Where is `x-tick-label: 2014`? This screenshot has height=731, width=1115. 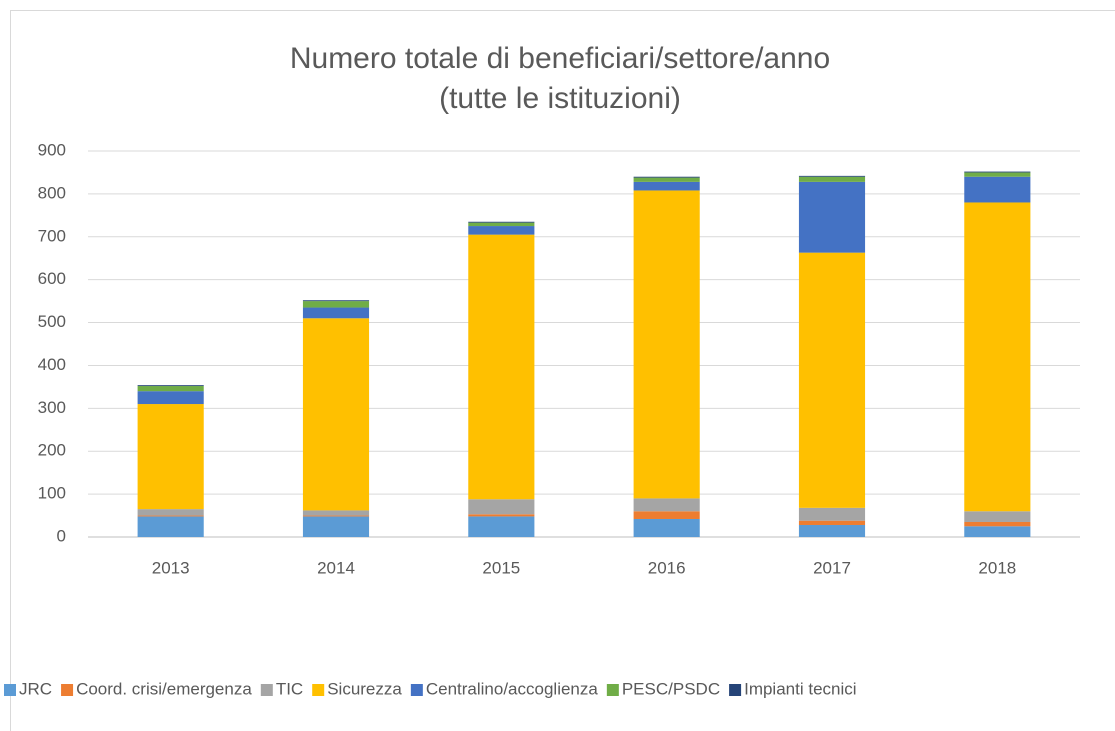 x-tick-label: 2014 is located at coordinates (336, 567).